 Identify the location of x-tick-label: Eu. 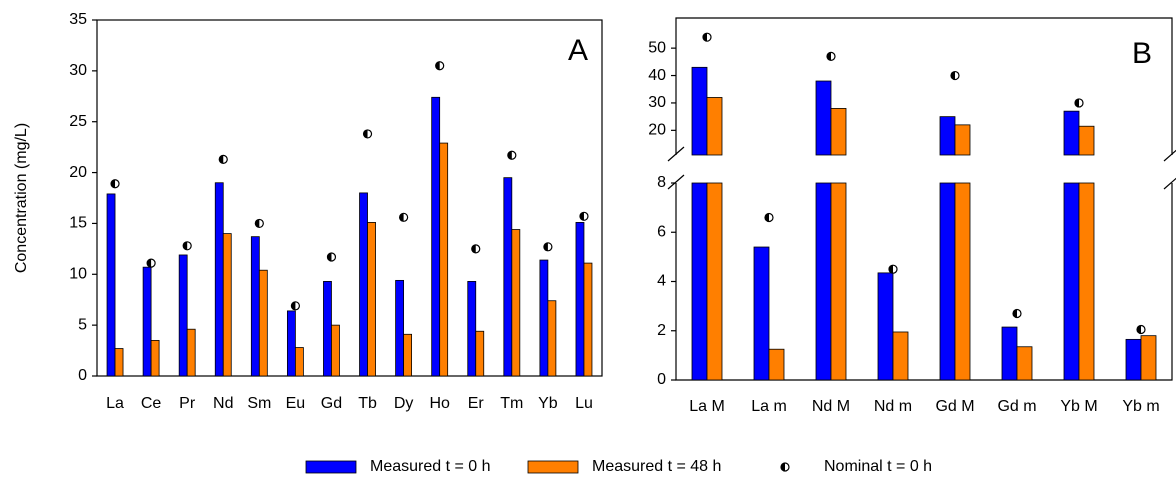
(296, 403).